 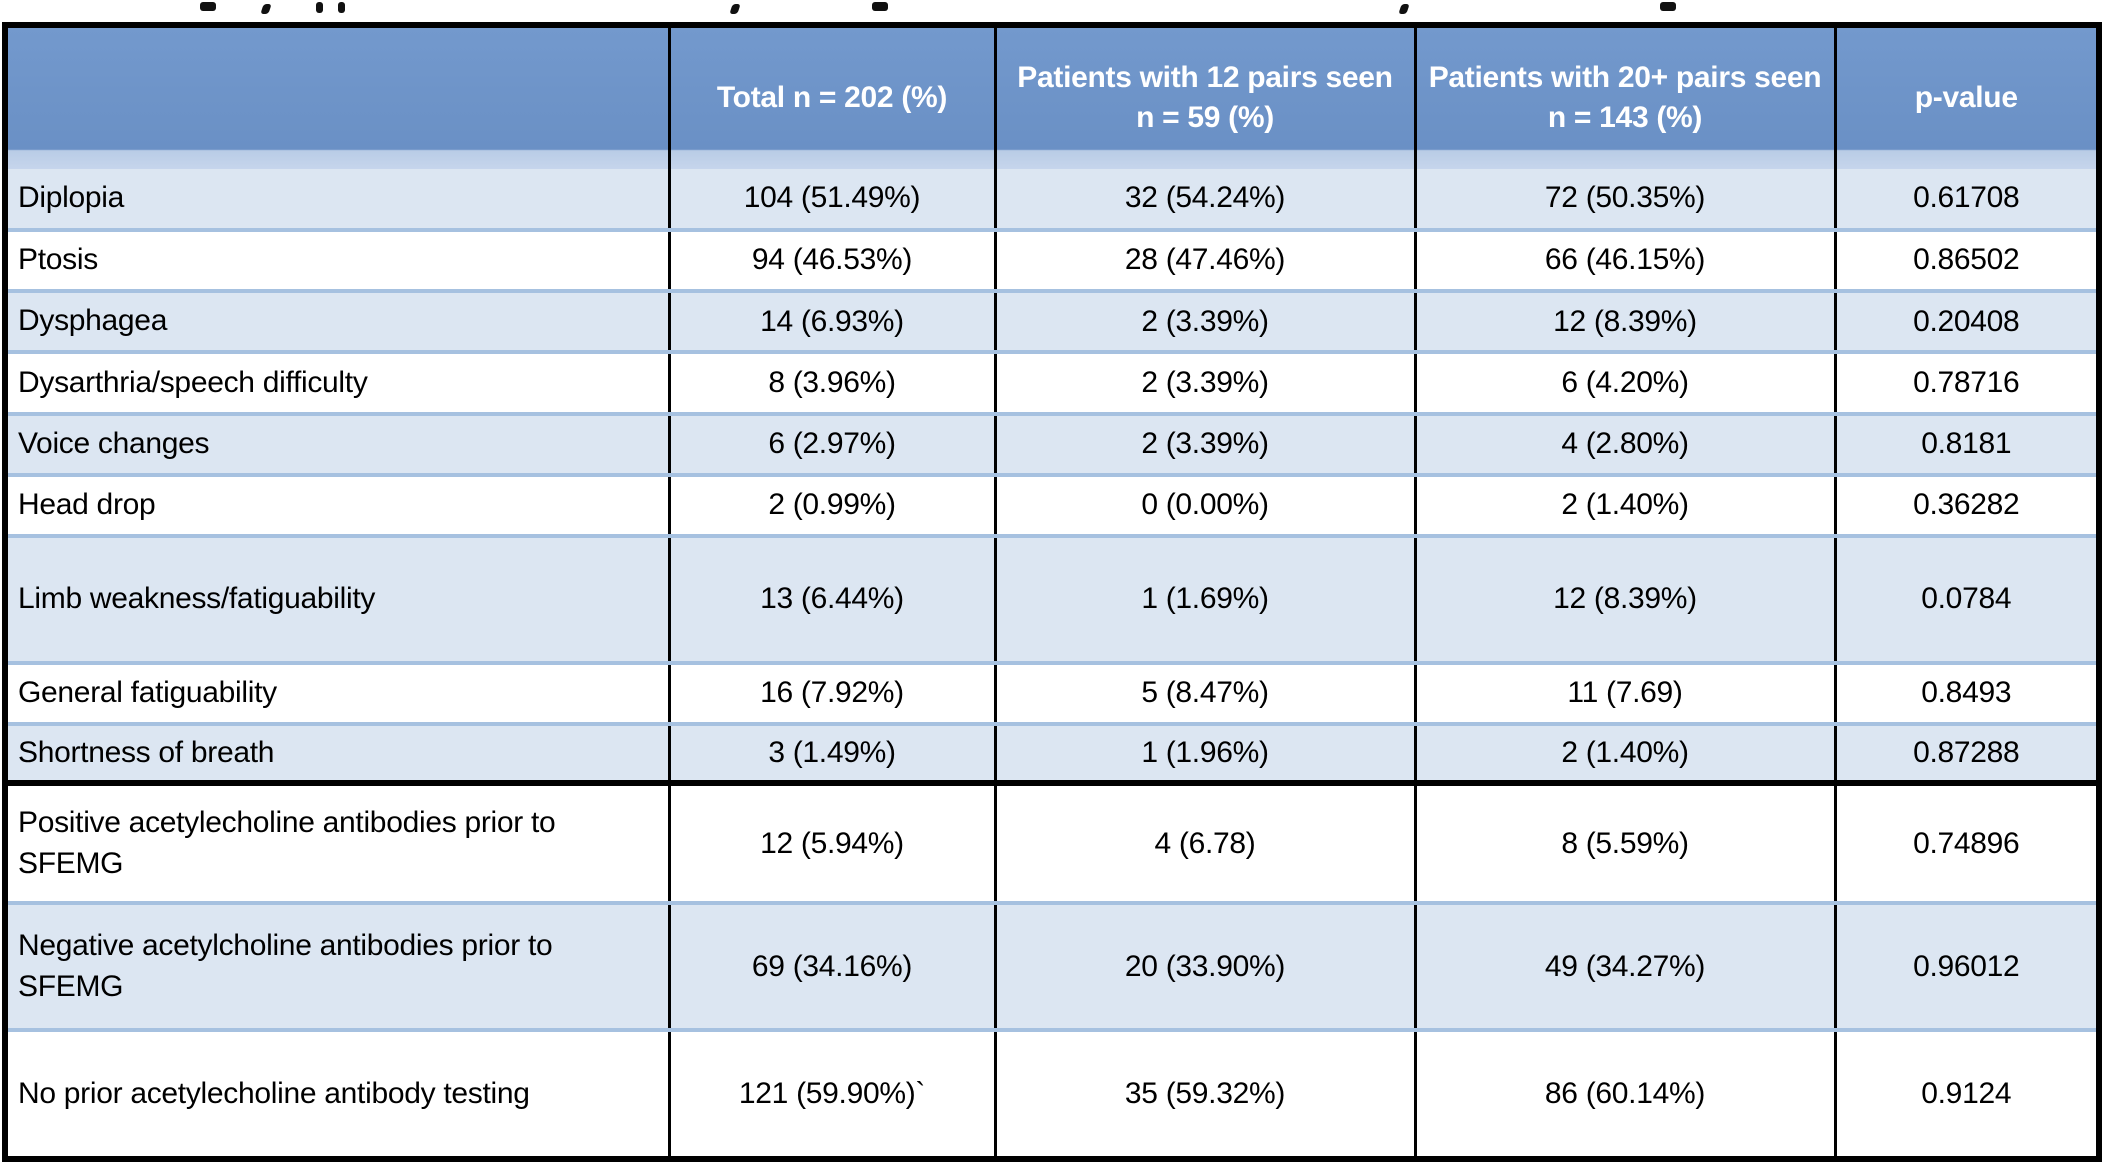 What do you see at coordinates (832, 443) in the screenshot?
I see `total-cell: 6 (2.97%)` at bounding box center [832, 443].